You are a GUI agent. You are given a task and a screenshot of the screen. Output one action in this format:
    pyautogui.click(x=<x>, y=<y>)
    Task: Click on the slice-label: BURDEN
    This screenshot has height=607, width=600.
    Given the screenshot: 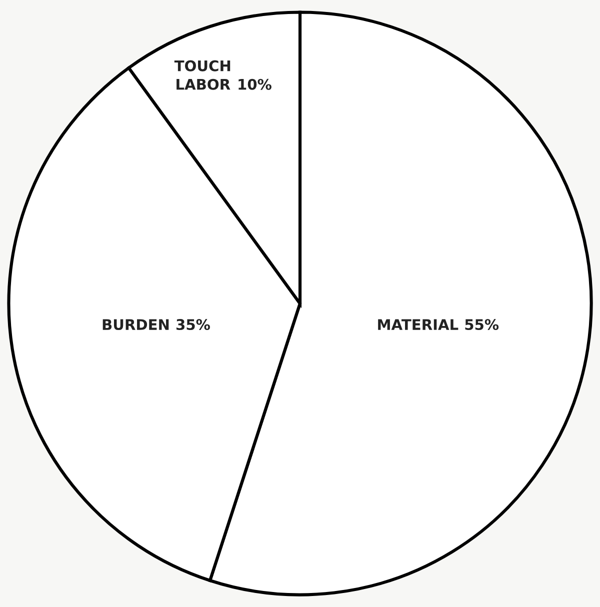 What is the action you would take?
    pyautogui.click(x=135, y=324)
    